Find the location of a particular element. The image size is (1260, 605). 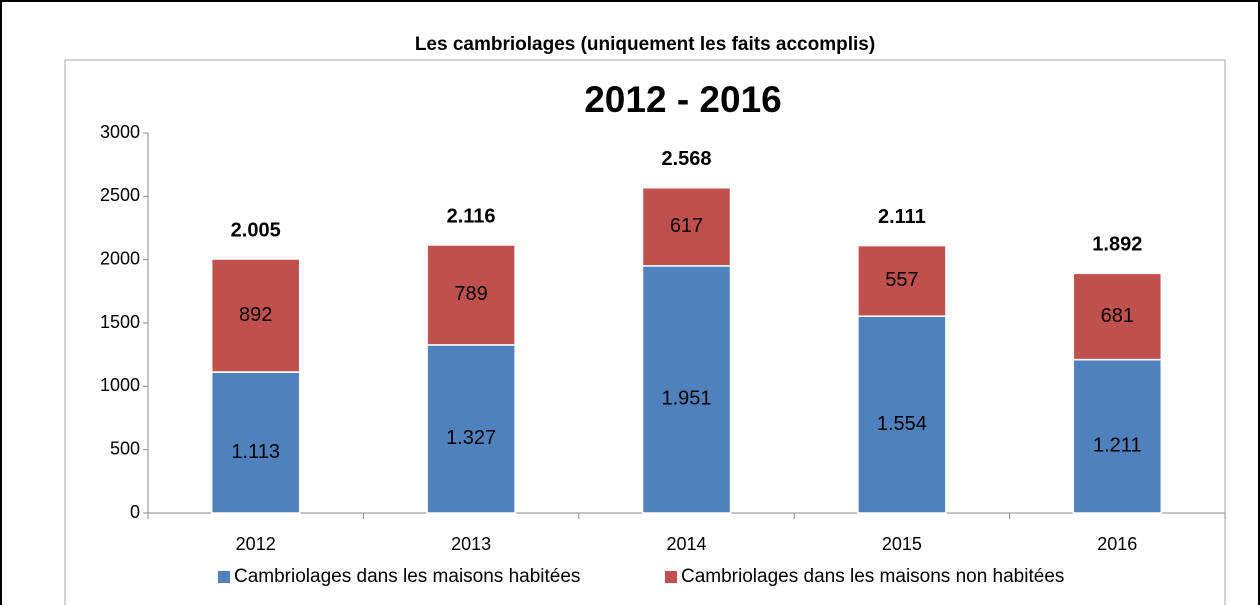

data-label: 1.211 is located at coordinates (1117, 446).